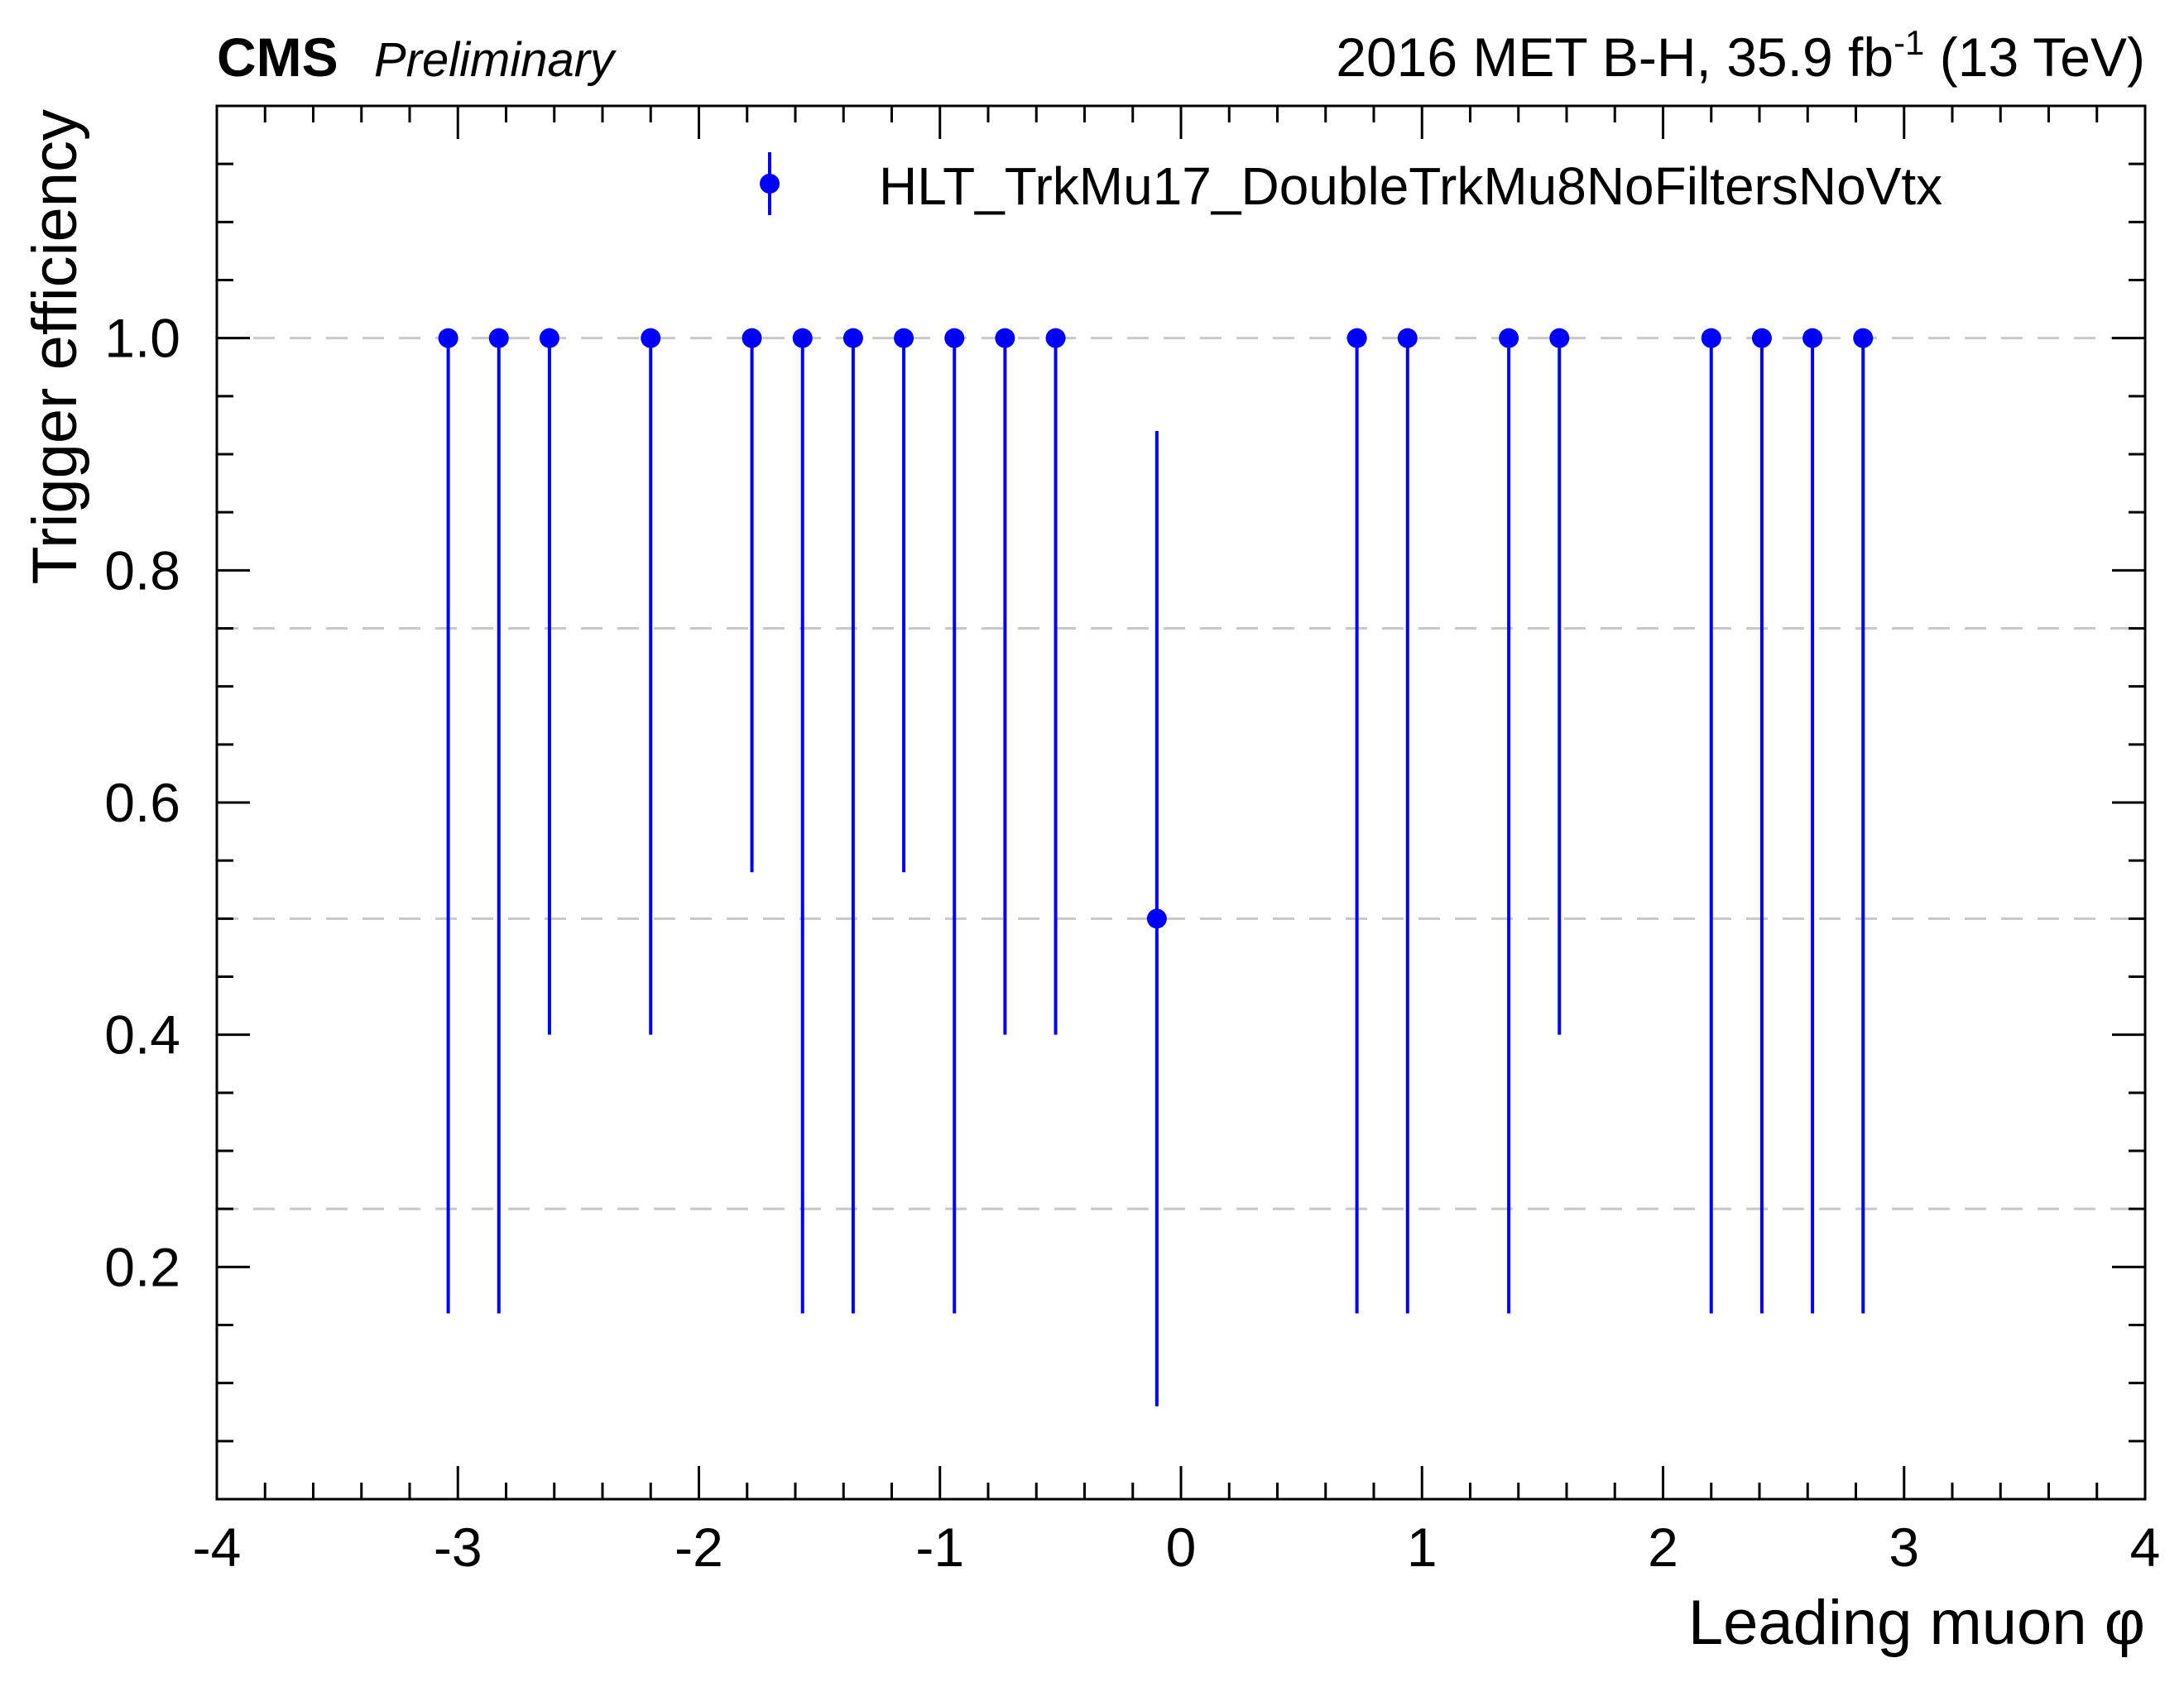  Describe the element at coordinates (142, 570) in the screenshot. I see `y-tick-label: 0.8` at that location.